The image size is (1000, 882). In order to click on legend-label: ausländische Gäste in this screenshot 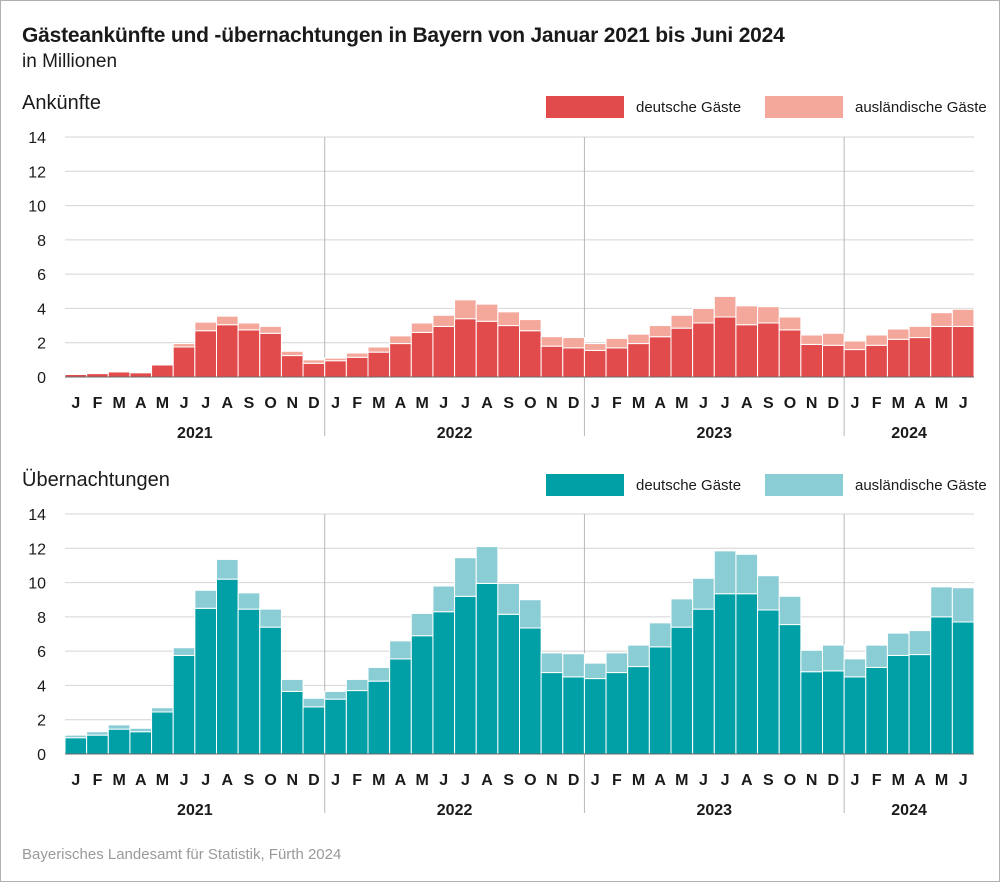, I will do `click(921, 485)`.